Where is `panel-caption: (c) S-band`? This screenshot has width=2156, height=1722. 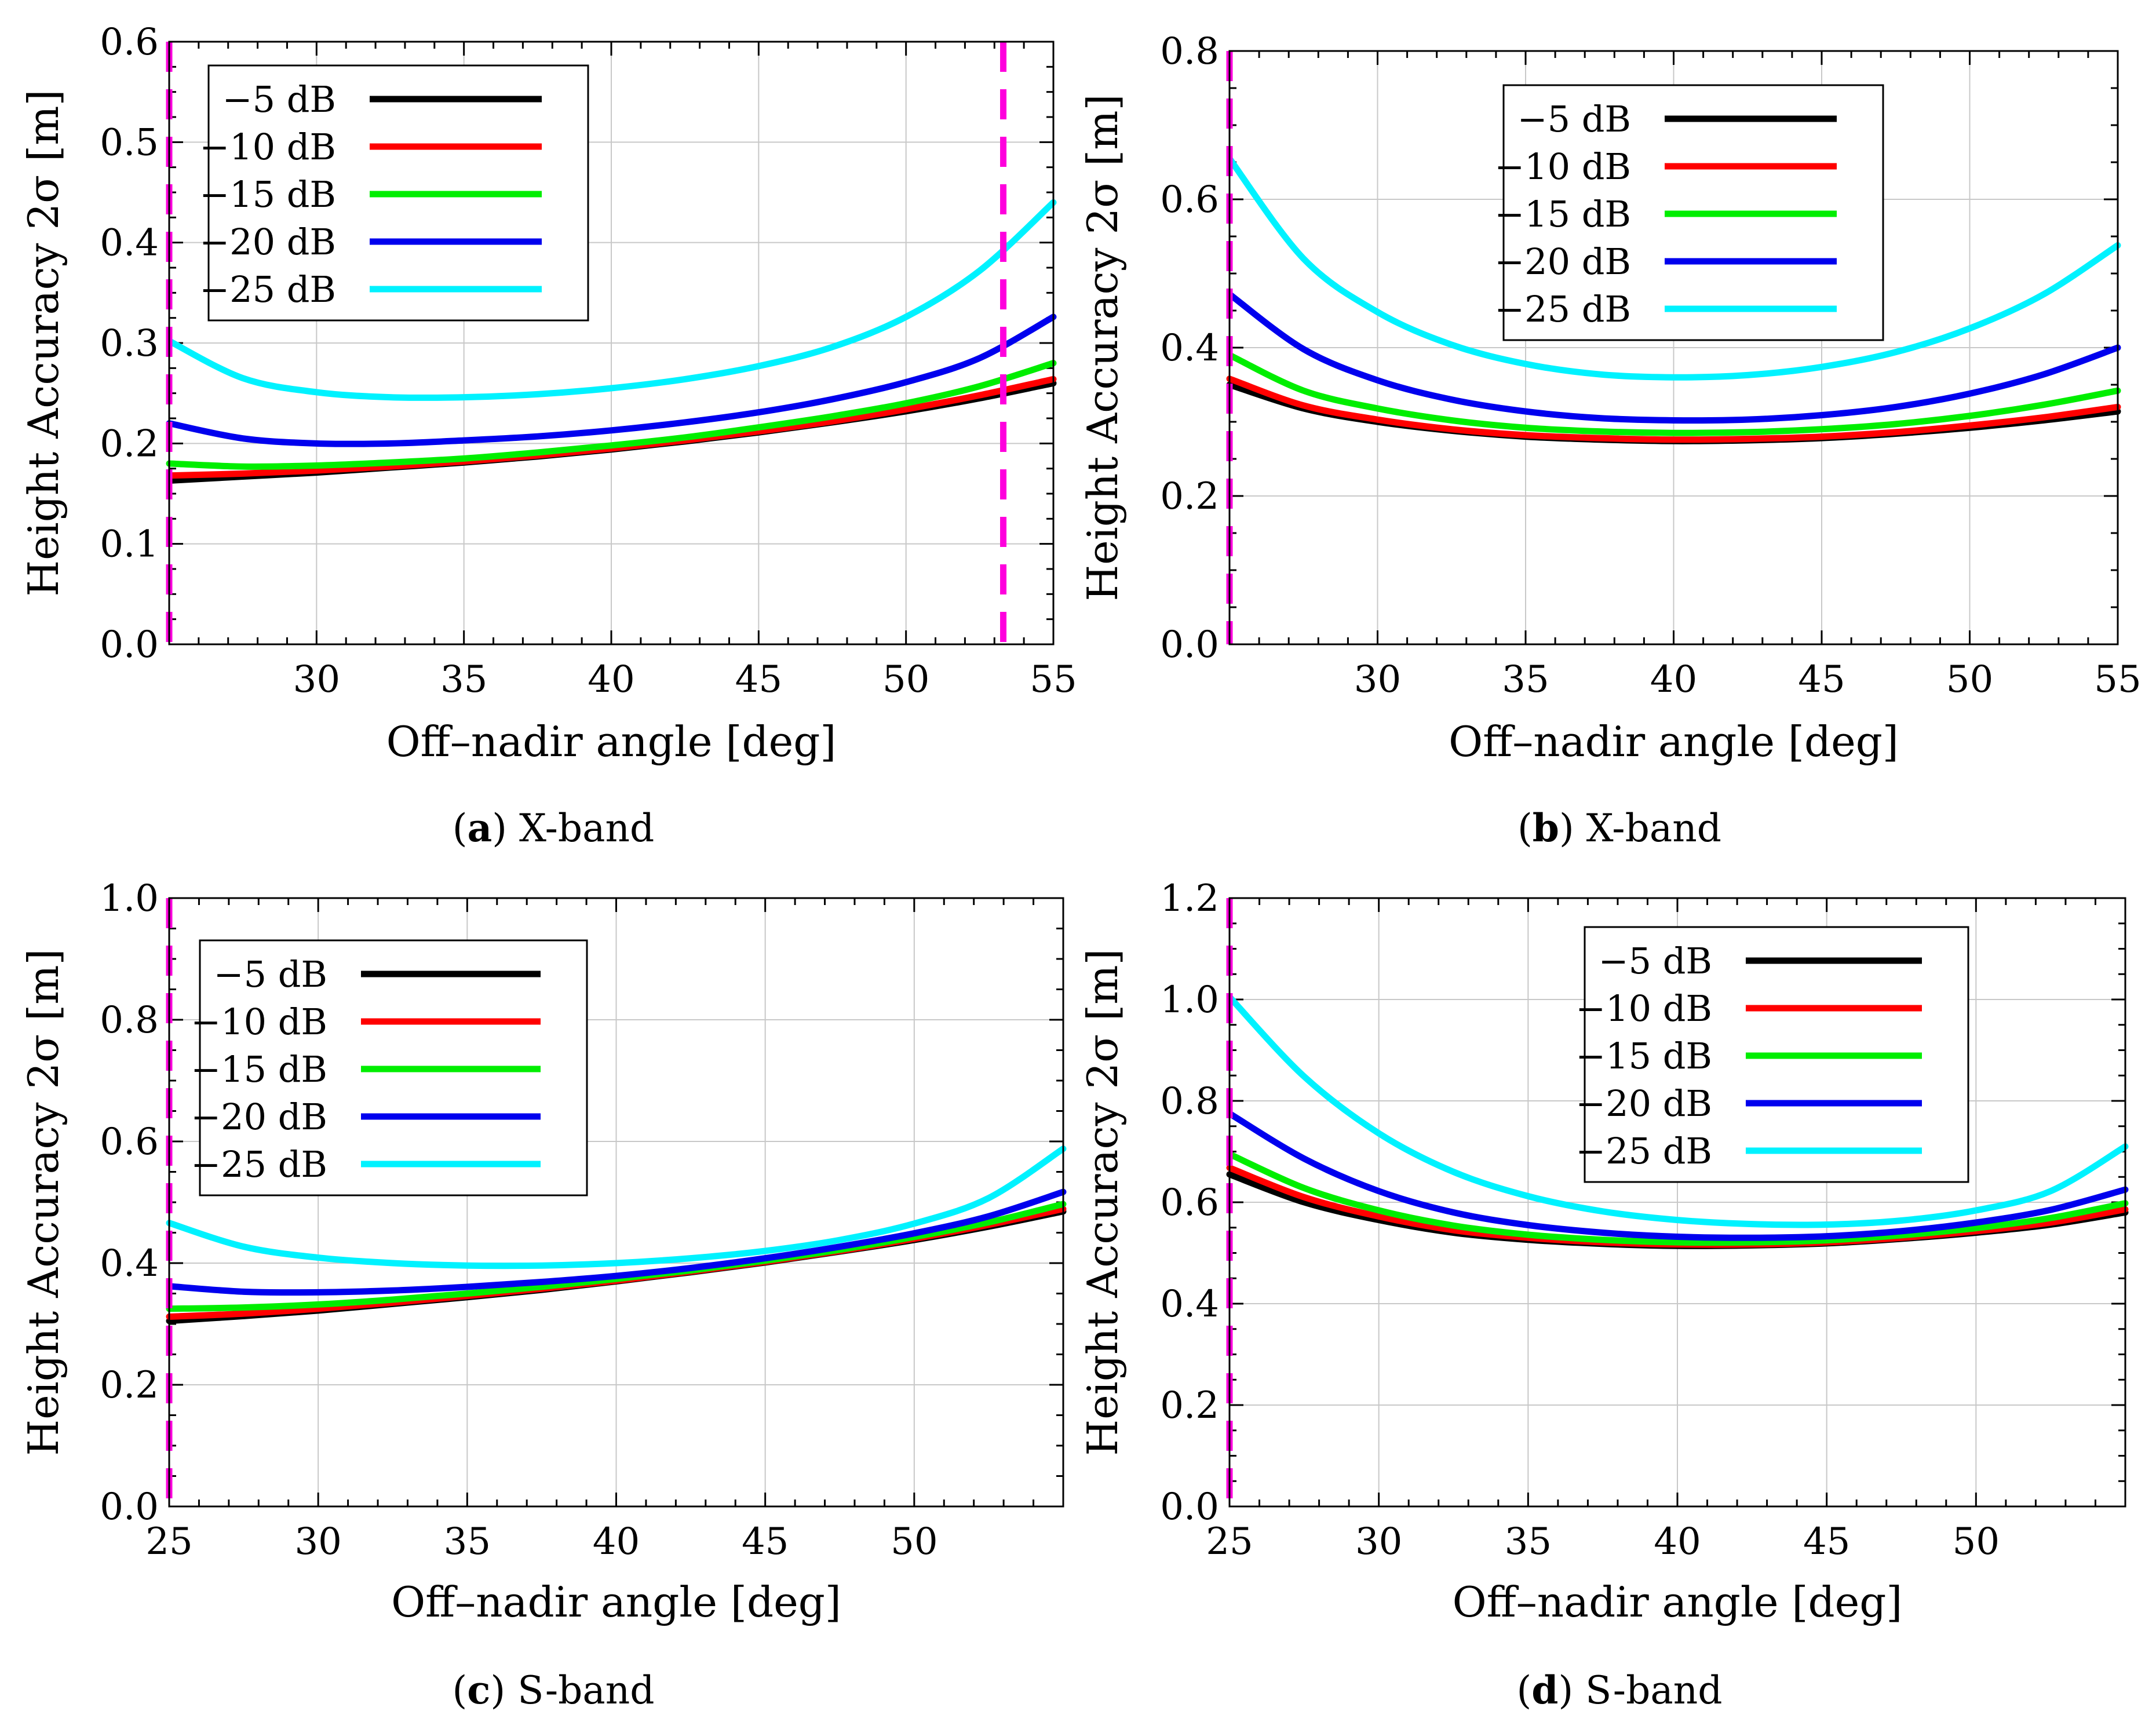
panel-caption: (c) S-band is located at coordinates (554, 1690).